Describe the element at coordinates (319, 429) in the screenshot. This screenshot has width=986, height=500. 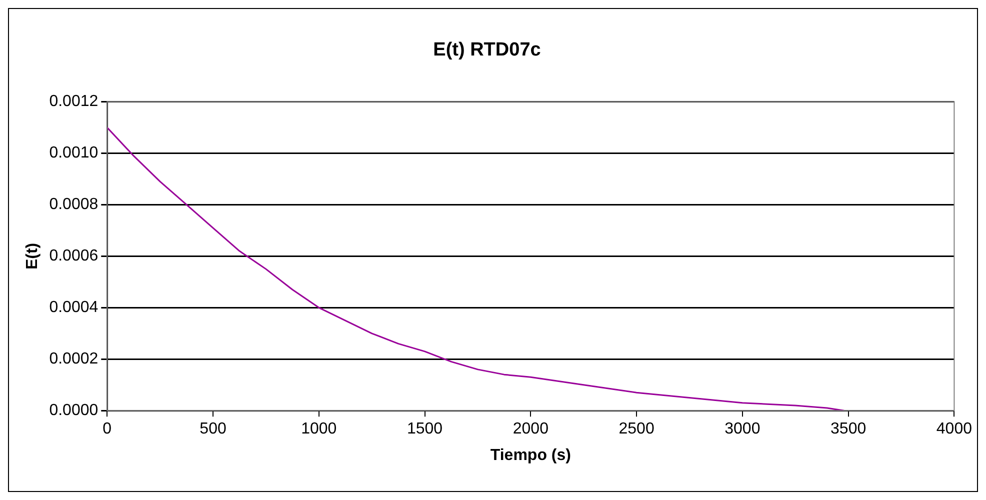
I see `x-tick-label: 1000` at that location.